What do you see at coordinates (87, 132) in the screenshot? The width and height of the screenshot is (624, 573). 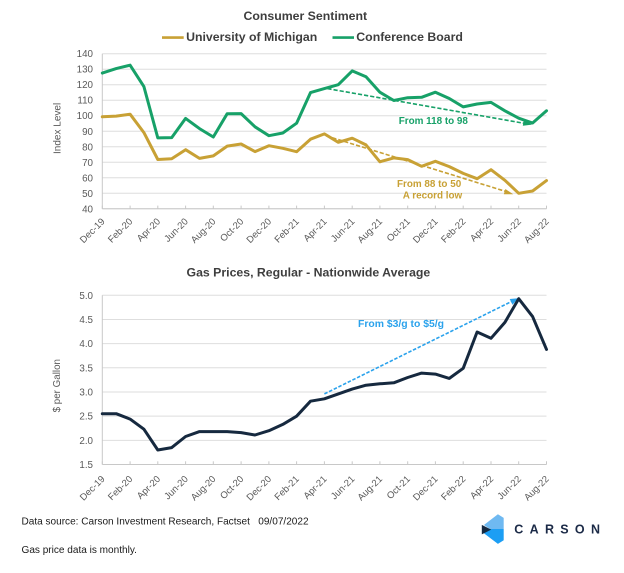 I see `svg-text: 90` at bounding box center [87, 132].